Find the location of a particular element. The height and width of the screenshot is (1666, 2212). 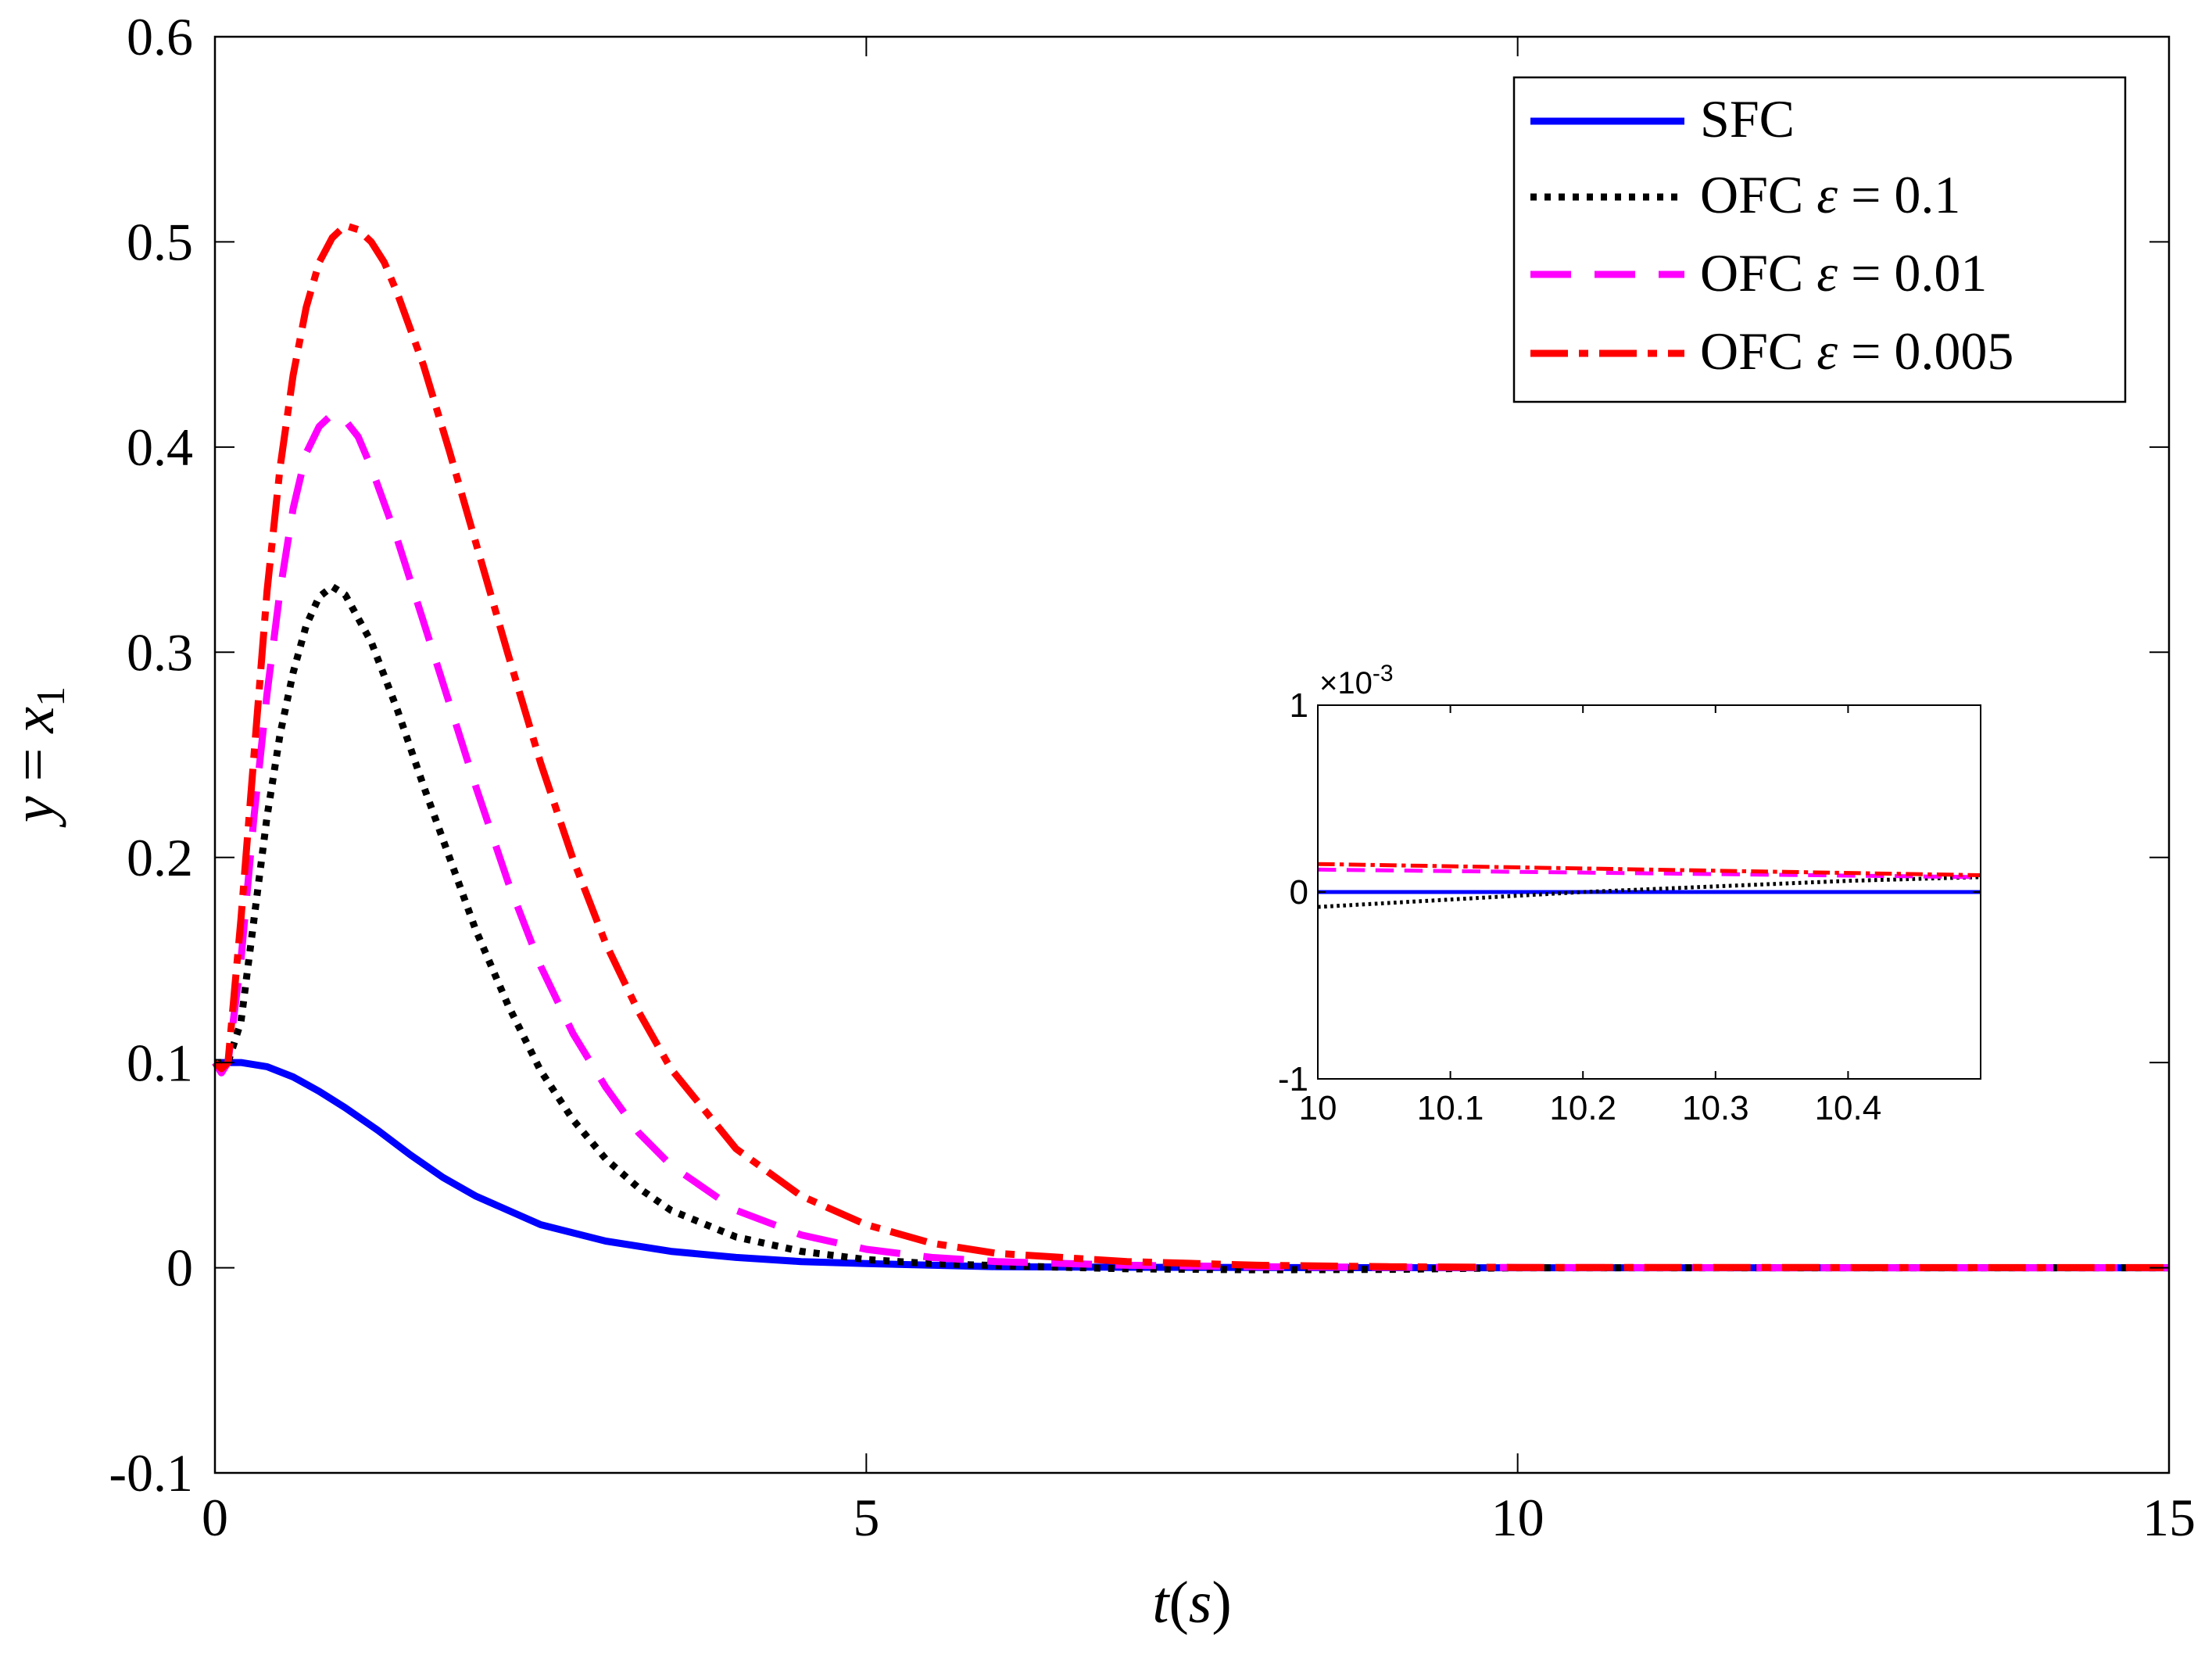

inset-chart: 10 10.1 10.2 10.3 10.4 -1 0 1 ×10⁻³ is located at coordinates (1629, 894).